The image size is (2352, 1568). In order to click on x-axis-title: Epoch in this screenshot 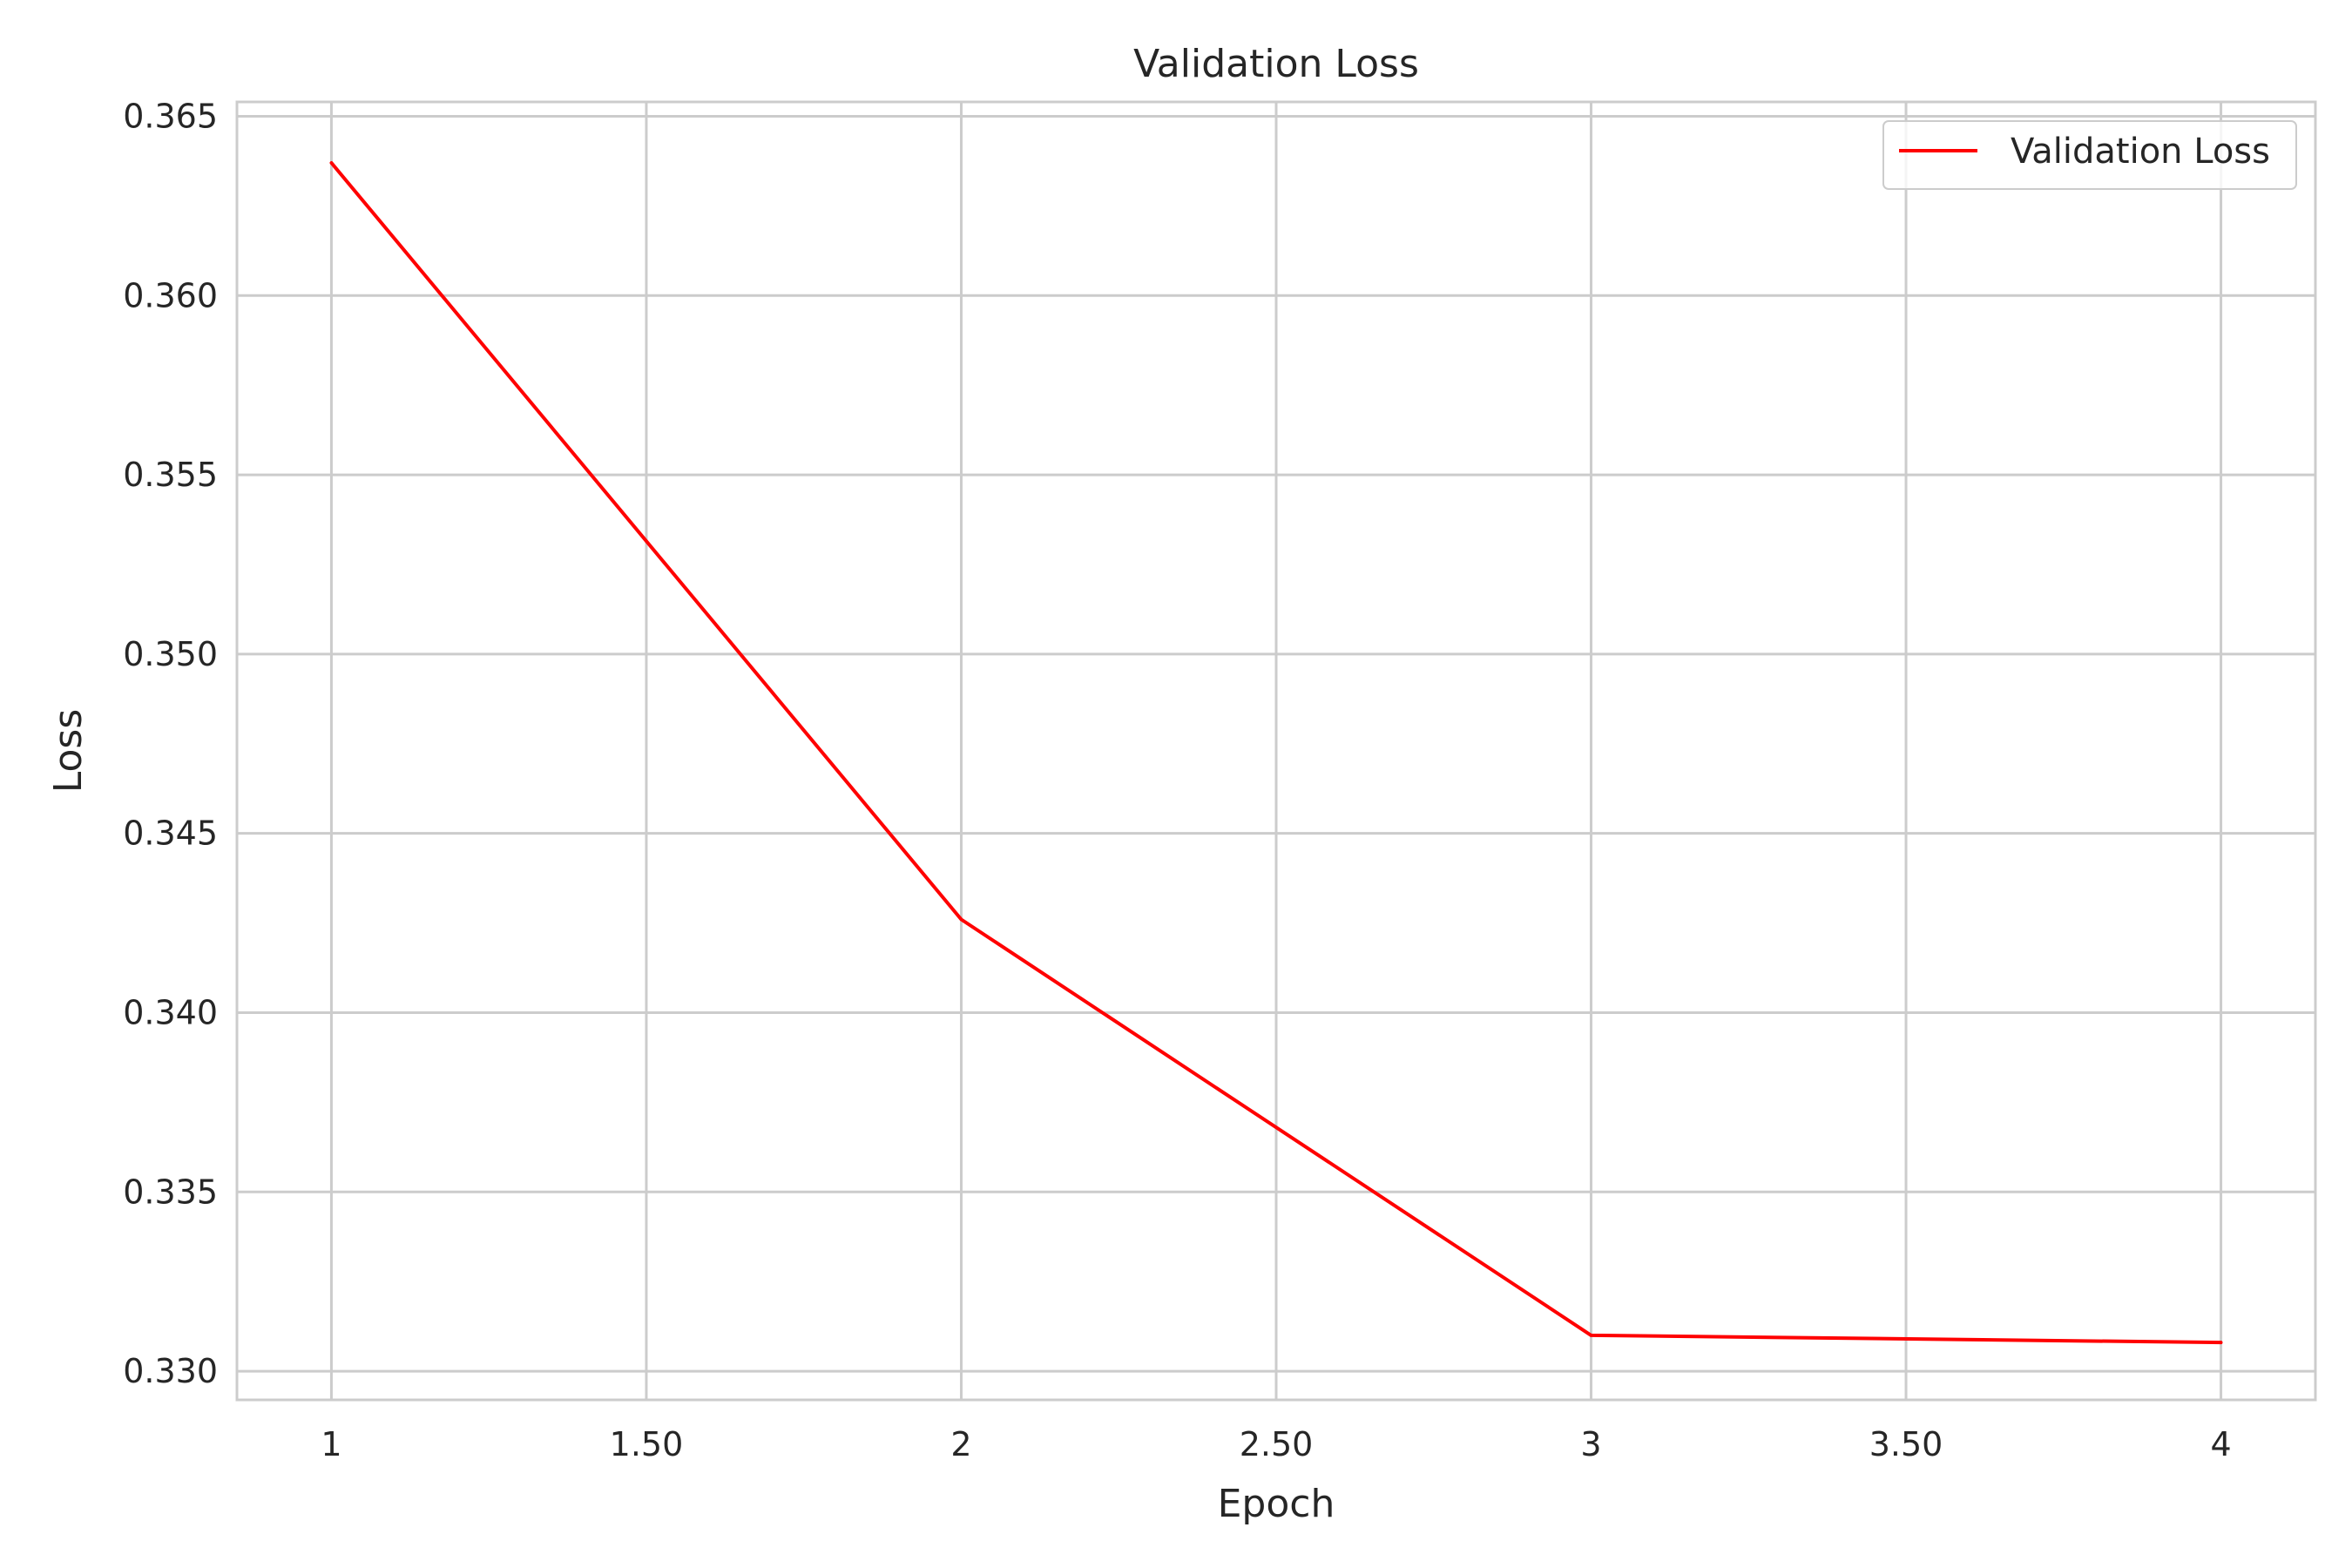, I will do `click(1276, 1504)`.